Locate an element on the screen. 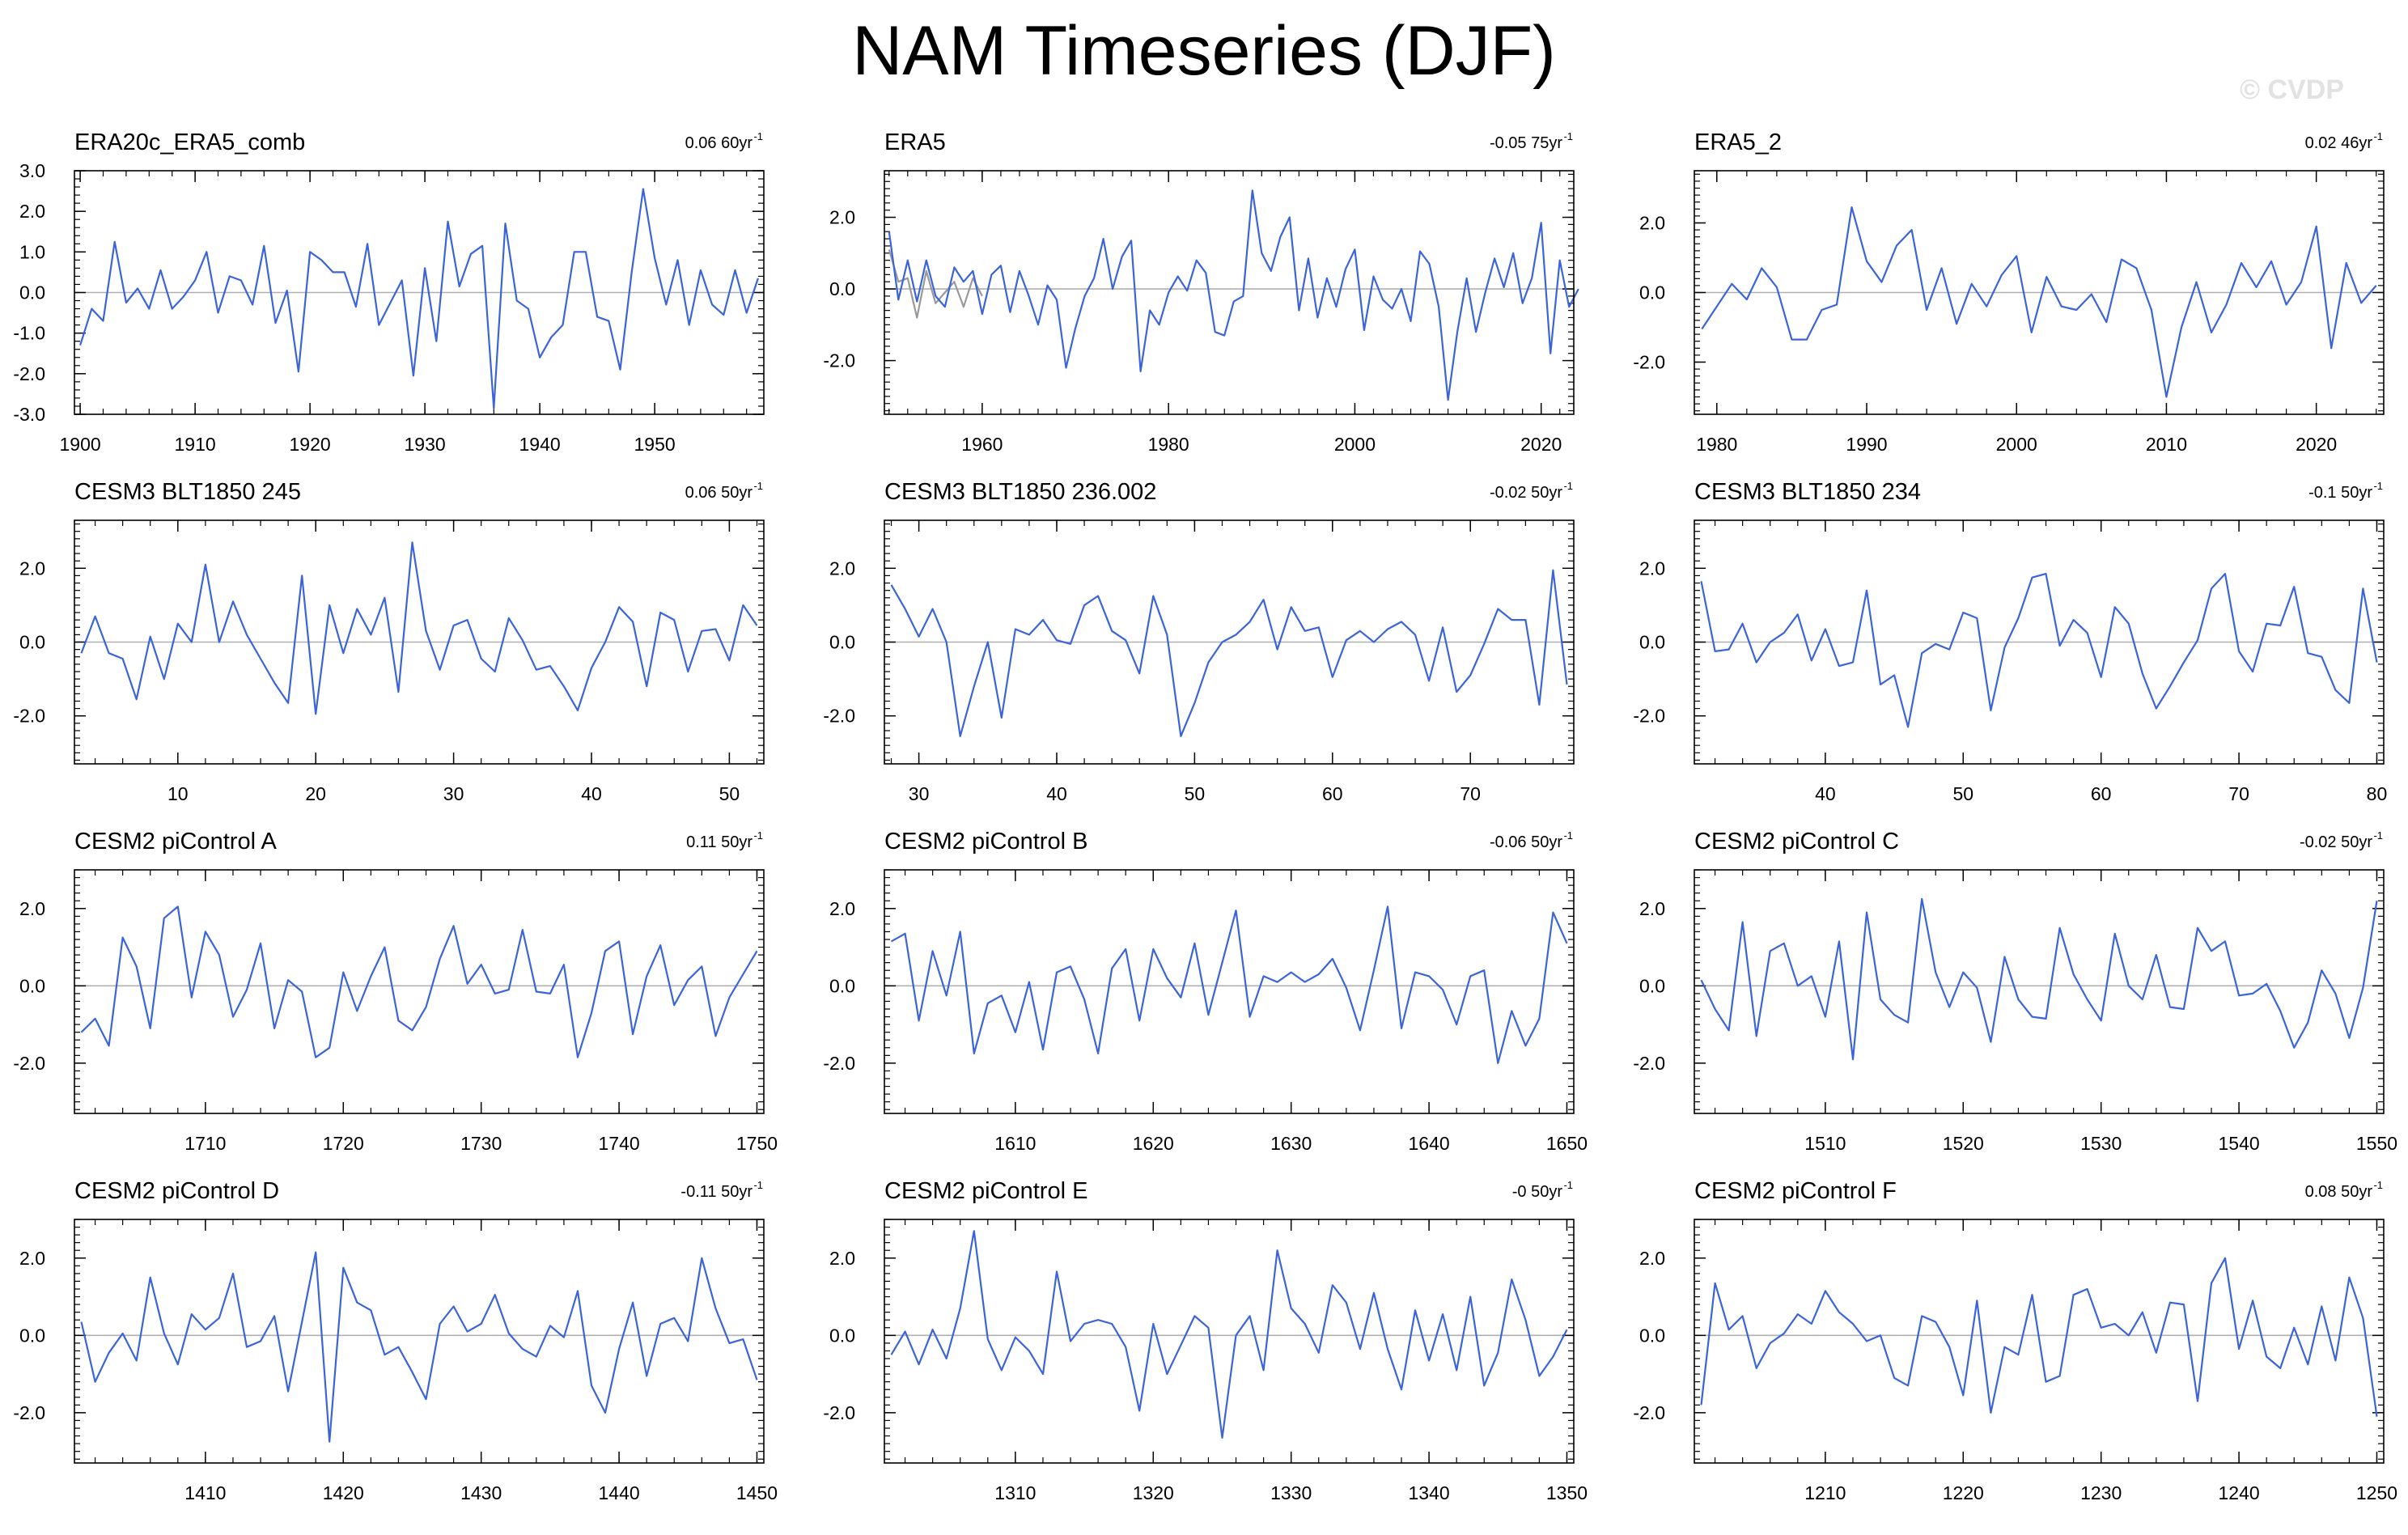 This screenshot has width=2408, height=1535. x-tick-label: 1620 is located at coordinates (1153, 1143).